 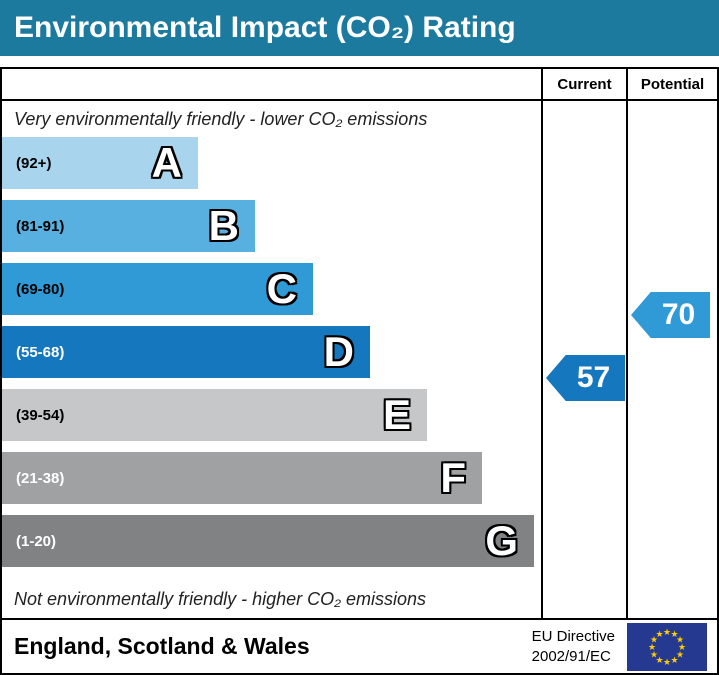 What do you see at coordinates (40, 478) in the screenshot?
I see `band-range-label: (21-38)` at bounding box center [40, 478].